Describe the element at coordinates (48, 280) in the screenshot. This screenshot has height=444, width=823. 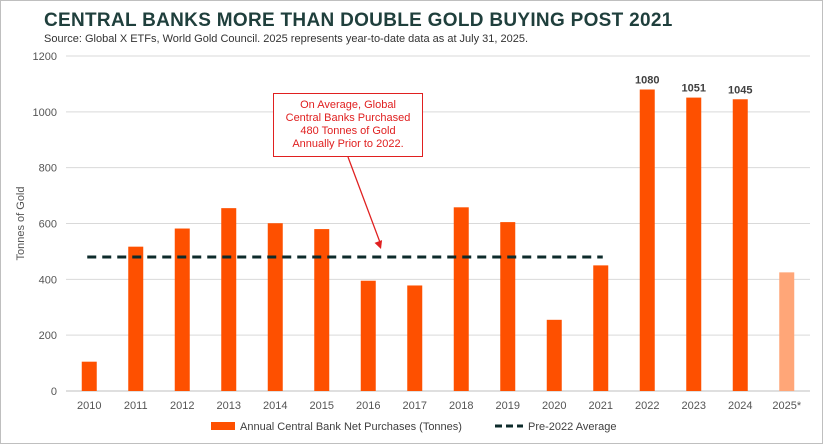
I see `y-tick-label: 400` at that location.